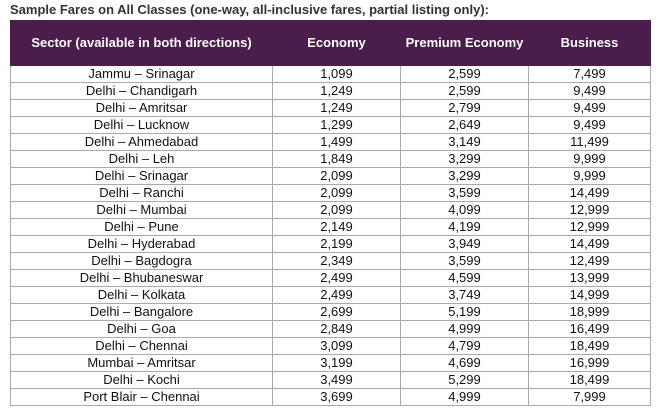 The height and width of the screenshot is (419, 660). Describe the element at coordinates (141, 43) in the screenshot. I see `header-cell: Sector (available in both directions)` at that location.